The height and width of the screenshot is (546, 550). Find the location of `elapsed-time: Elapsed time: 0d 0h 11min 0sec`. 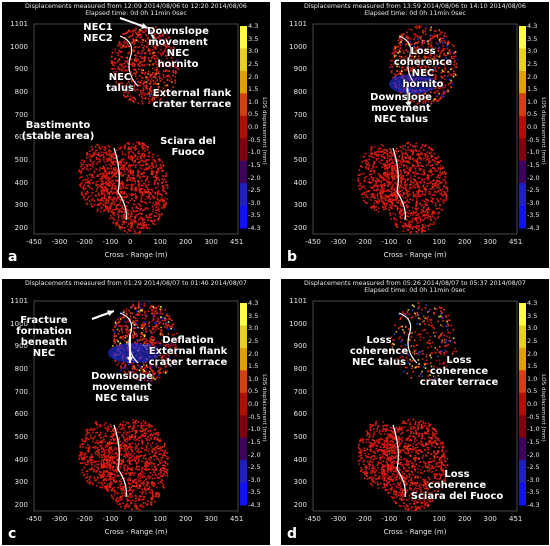

elapsed-time: Elapsed time: 0d 0h 11min 0sec is located at coordinates (415, 13).